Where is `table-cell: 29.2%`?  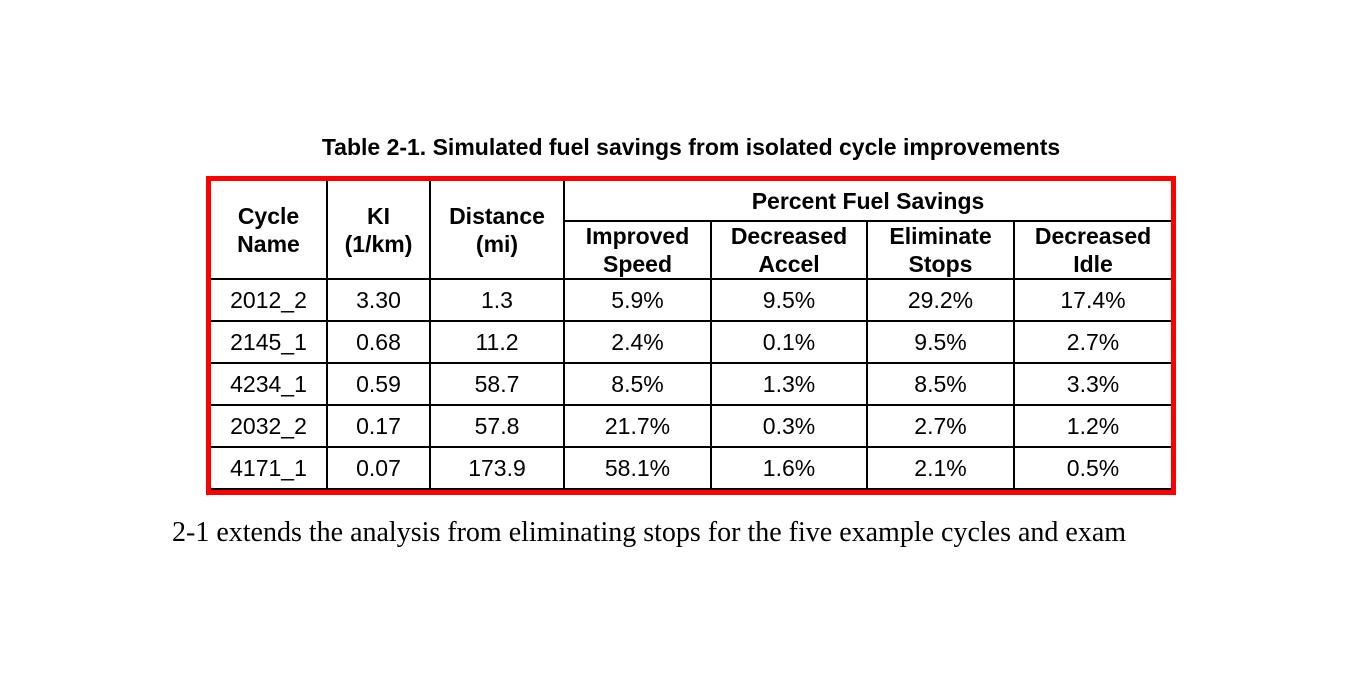
table-cell: 29.2% is located at coordinates (940, 300).